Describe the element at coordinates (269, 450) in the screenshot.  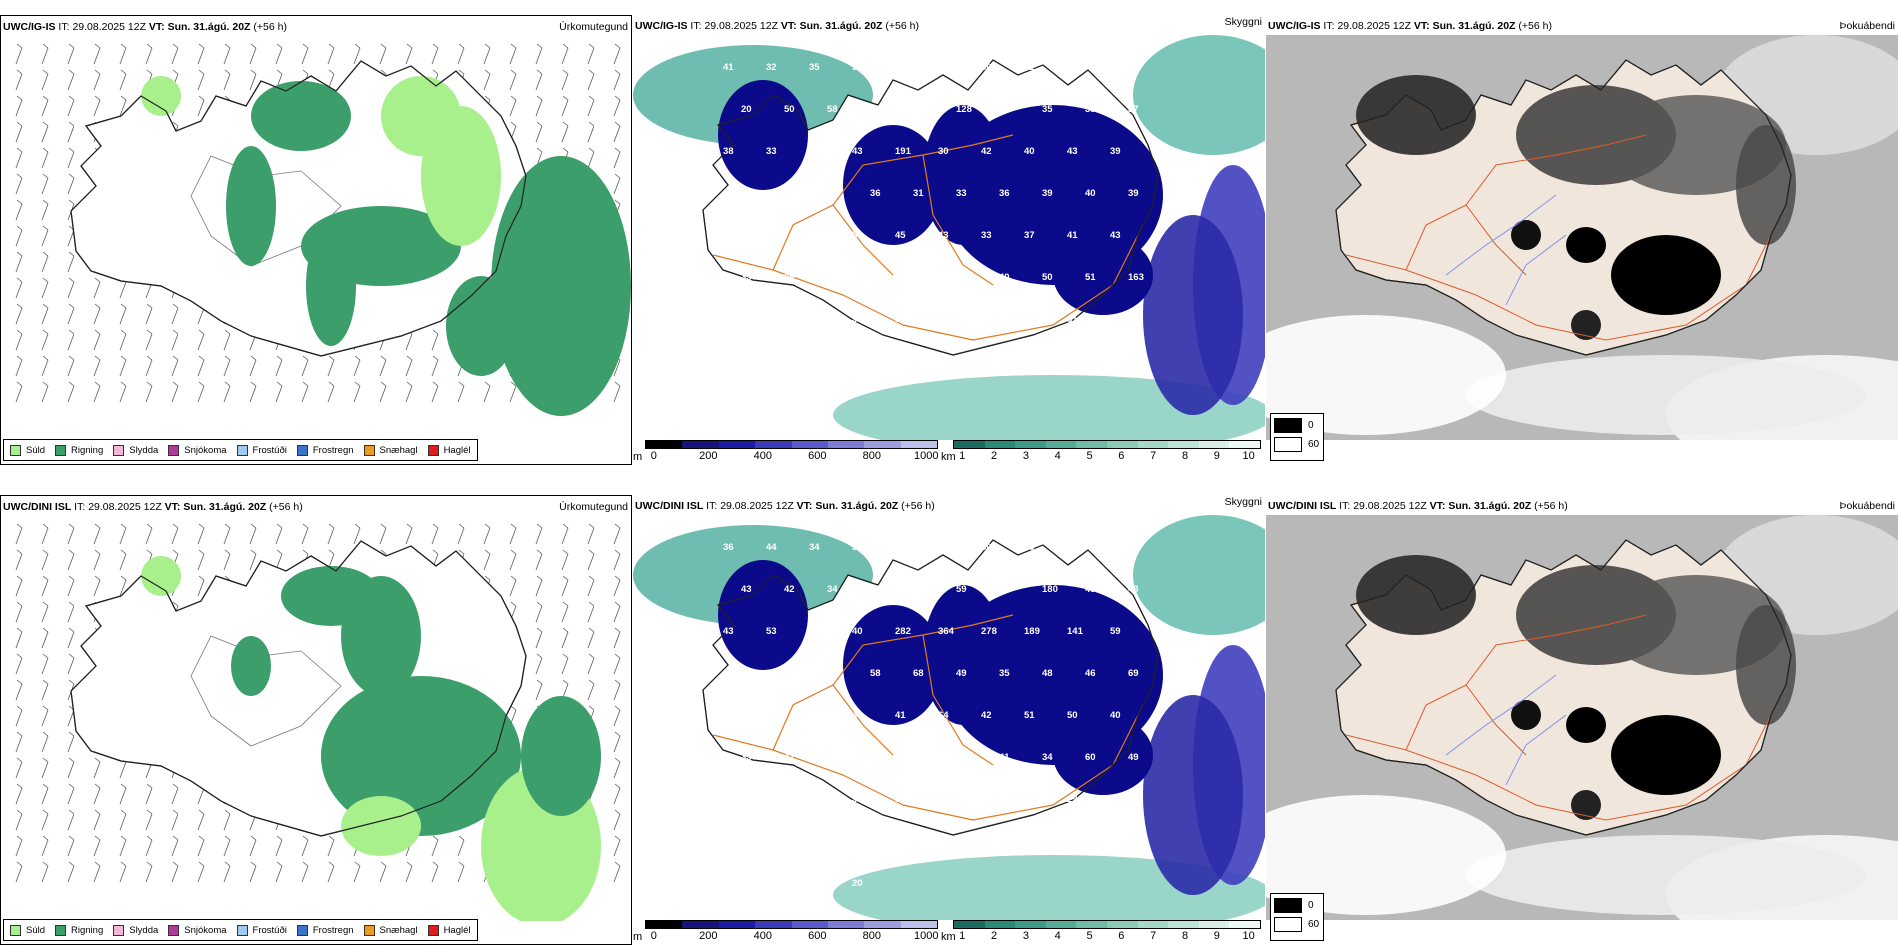
I see `legend-label: Frostúði` at that location.